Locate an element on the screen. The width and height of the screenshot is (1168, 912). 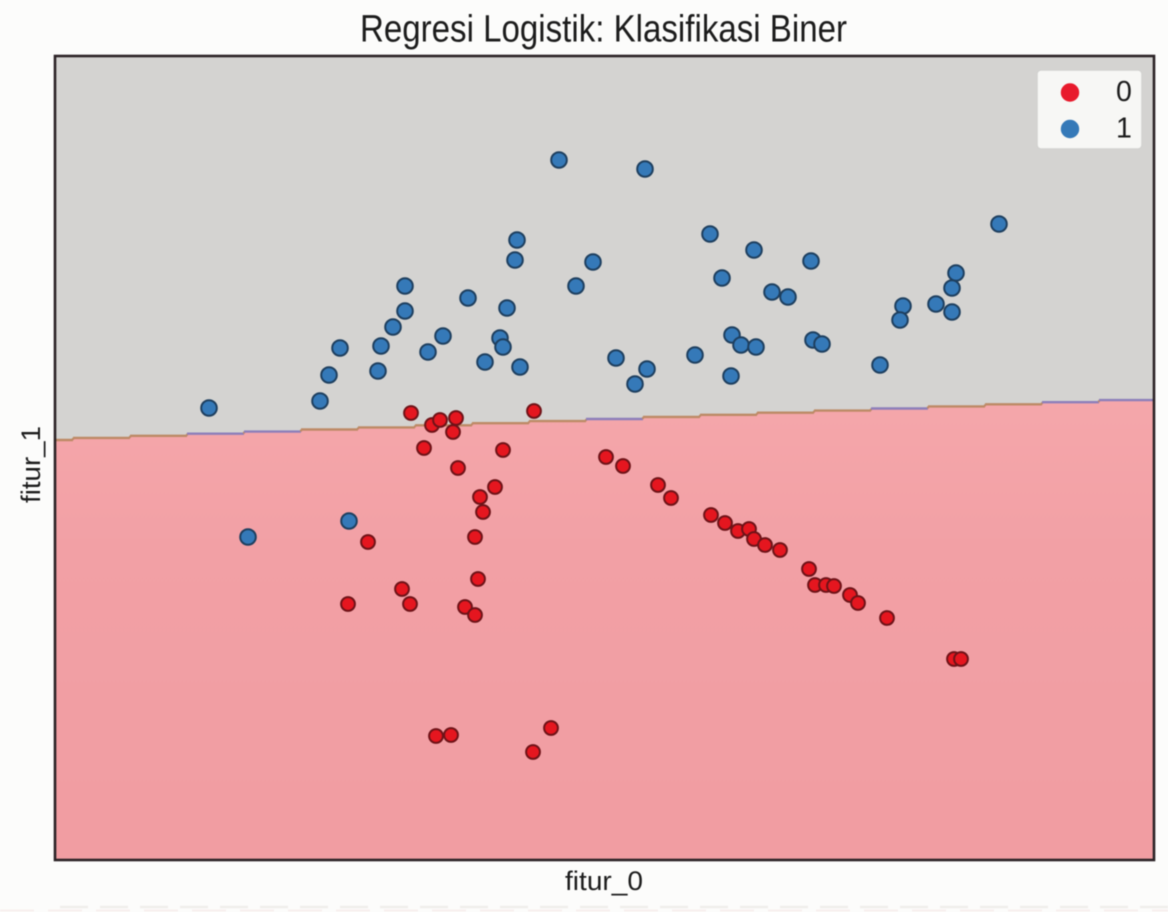
svg-text:Regresi Logistik: Klasifikasi: Regresi Logistik: Klasifikasi Biner is located at coordinates (603, 30).